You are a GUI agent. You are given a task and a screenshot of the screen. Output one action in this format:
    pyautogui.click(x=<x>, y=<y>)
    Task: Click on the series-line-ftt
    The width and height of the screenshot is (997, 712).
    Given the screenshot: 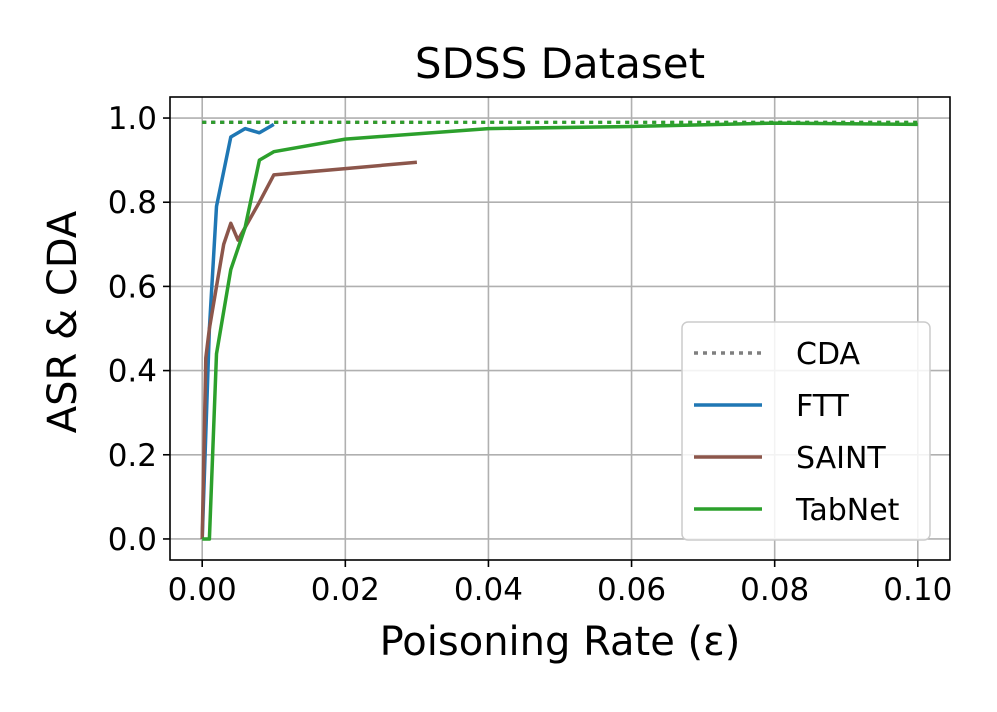 What is the action you would take?
    pyautogui.click(x=237, y=331)
    